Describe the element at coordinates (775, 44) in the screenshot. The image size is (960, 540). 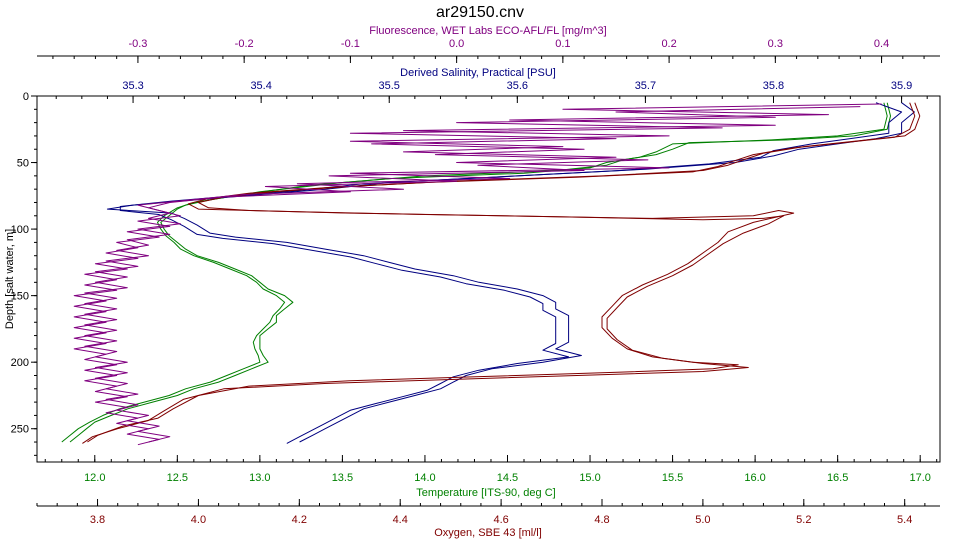
I see `fluorescence-tick-label: 0.3` at that location.